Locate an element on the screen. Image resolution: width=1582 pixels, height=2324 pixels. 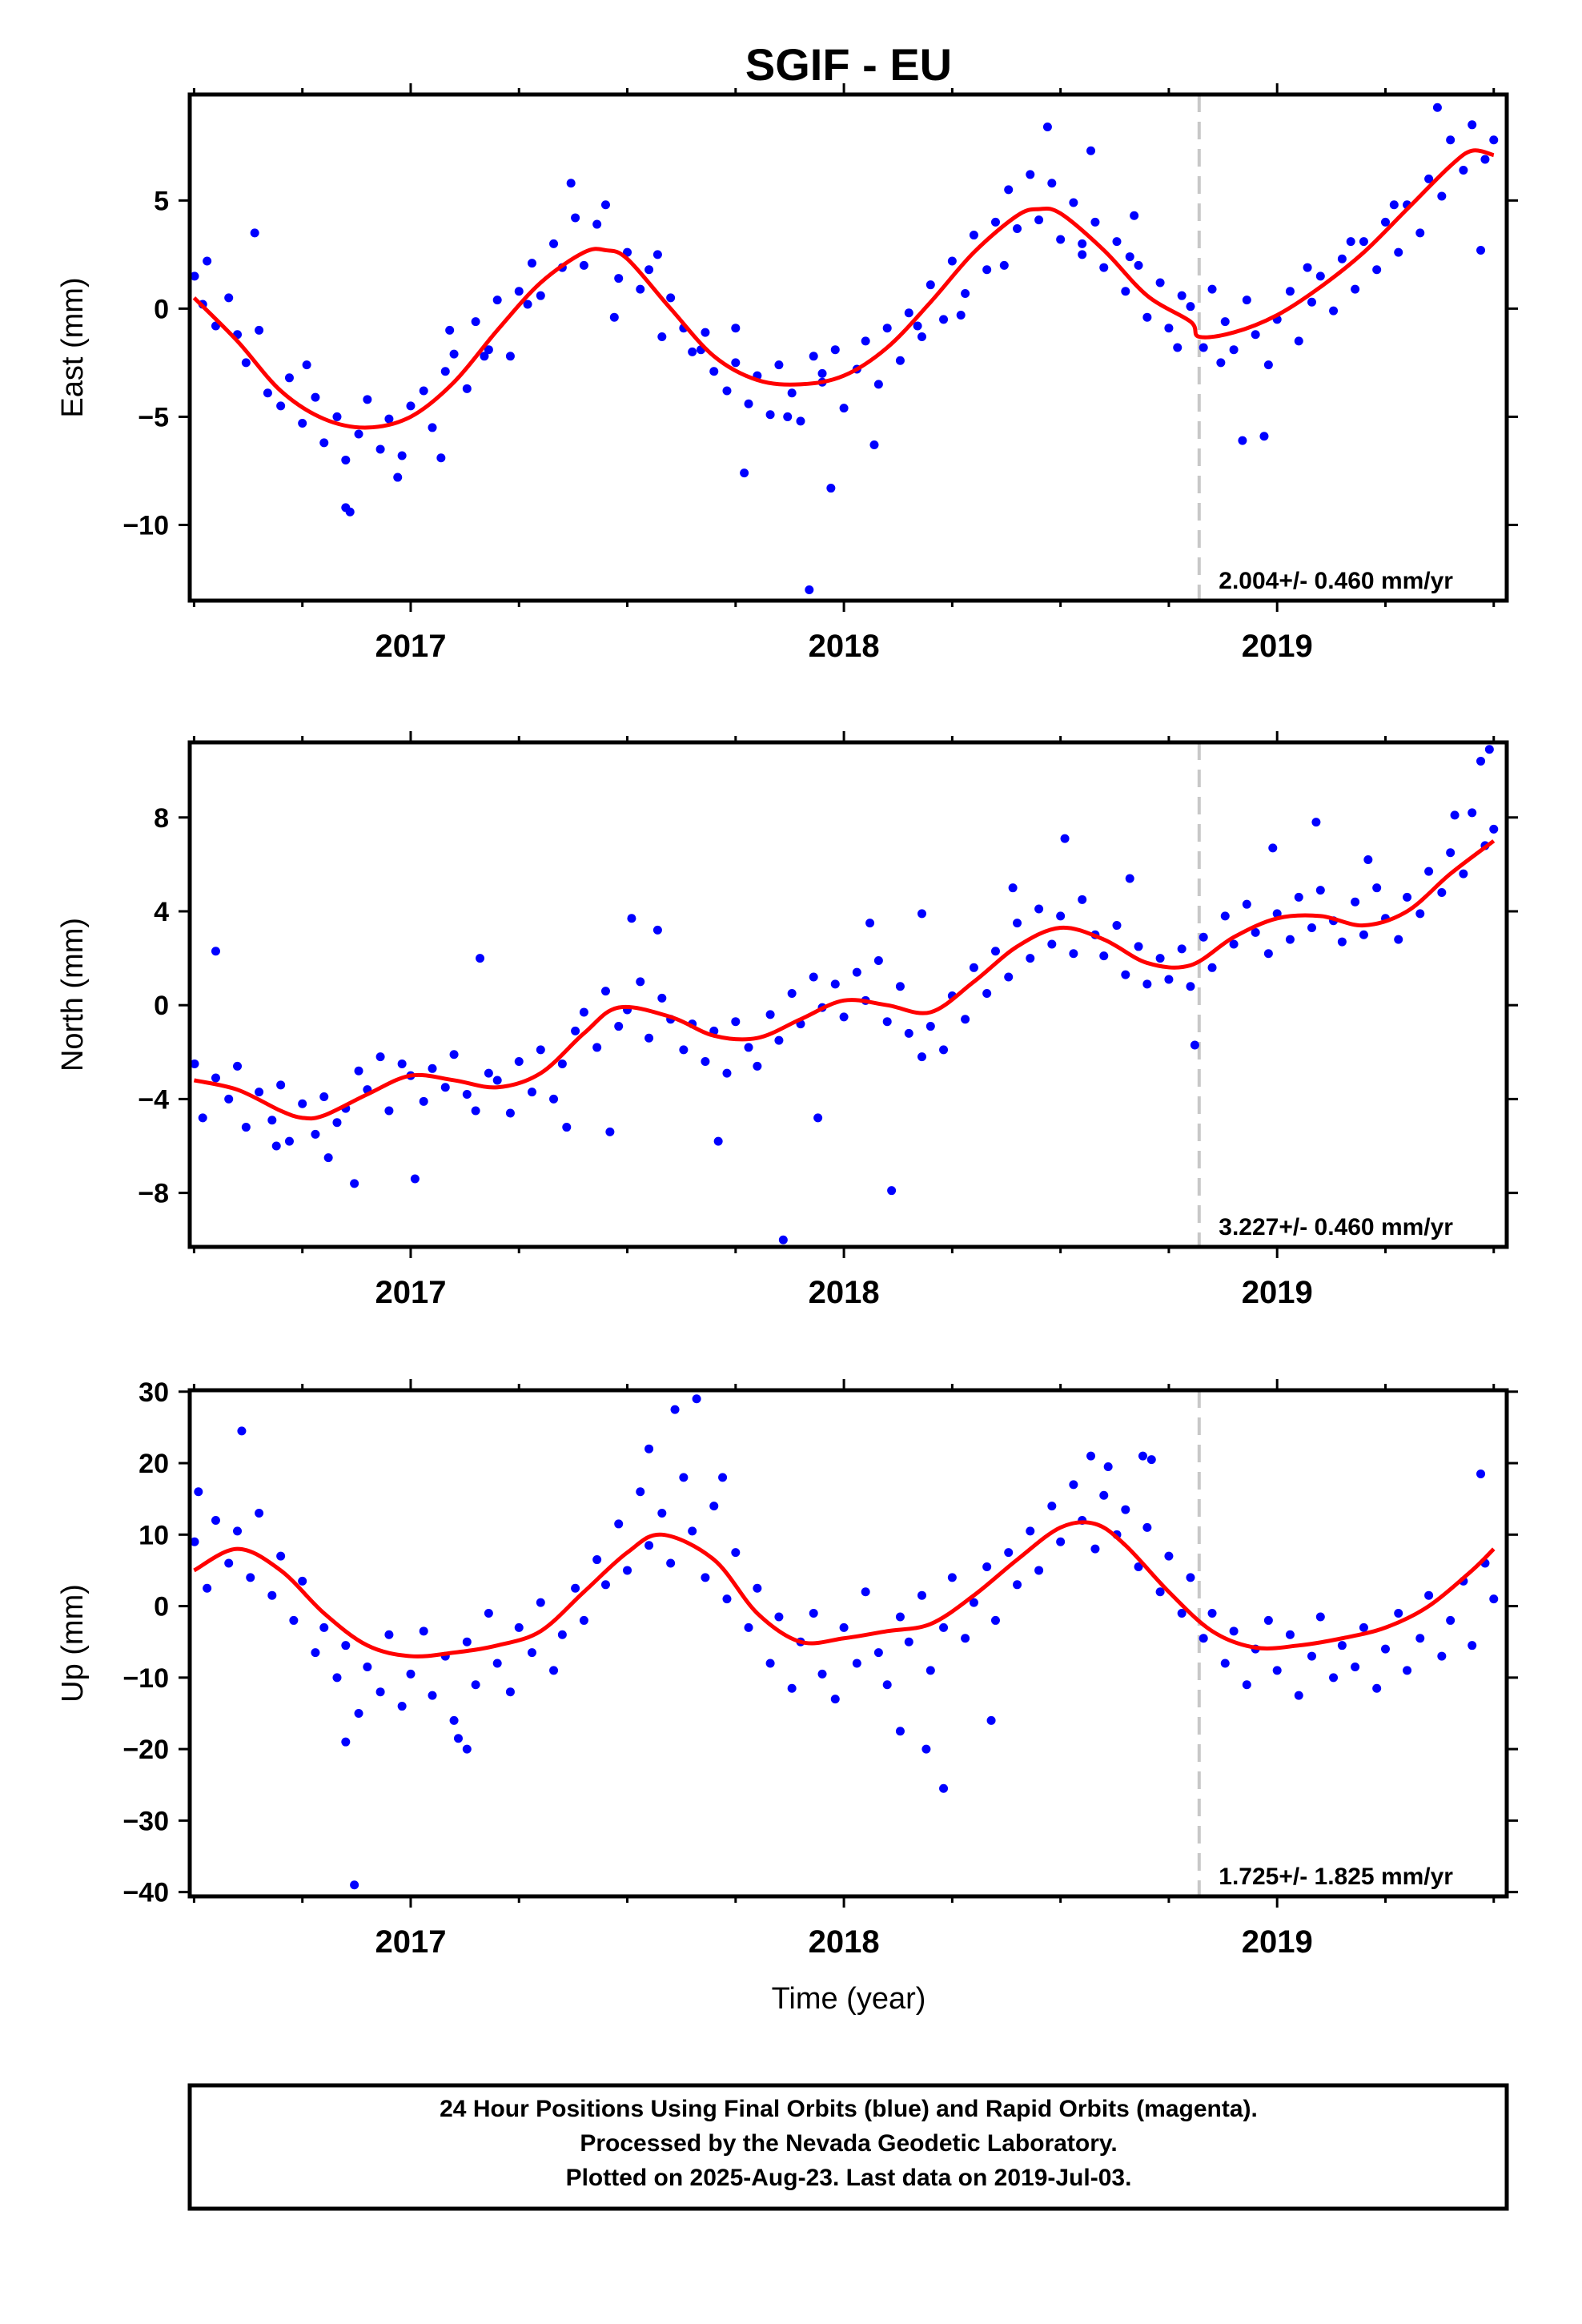
north-rate-label: 3.227+/- 0.460 mm/yr is located at coordinates (1336, 1227).